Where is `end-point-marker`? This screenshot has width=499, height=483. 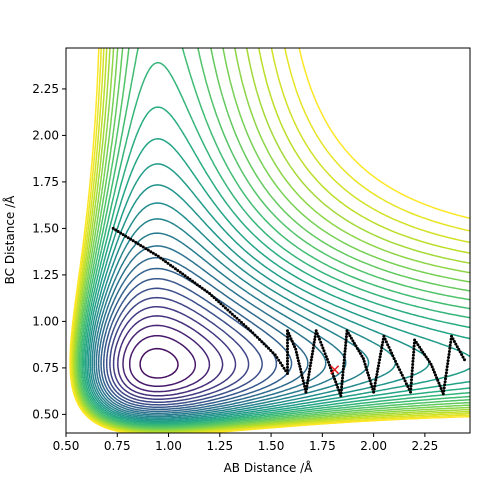 end-point-marker is located at coordinates (335, 370).